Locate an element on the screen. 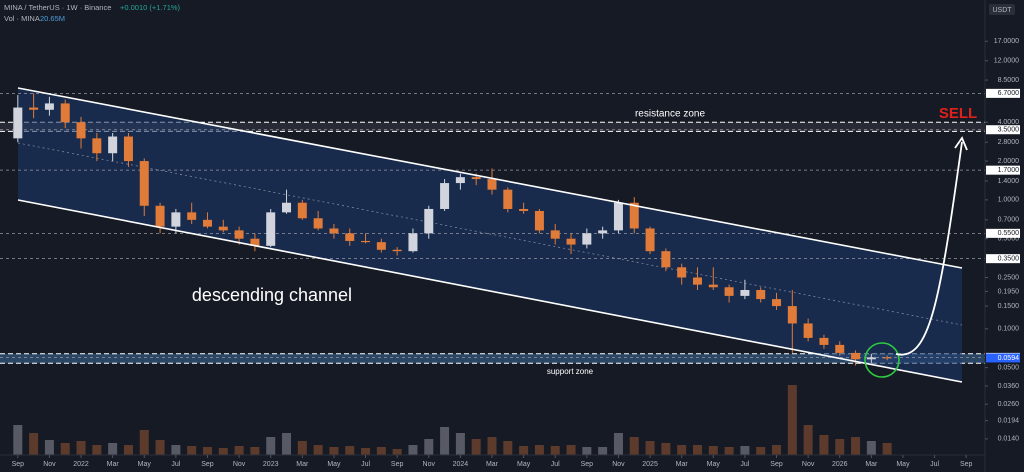 The image size is (1024, 472). level-tag-label: 3.5000 is located at coordinates (1009, 130).